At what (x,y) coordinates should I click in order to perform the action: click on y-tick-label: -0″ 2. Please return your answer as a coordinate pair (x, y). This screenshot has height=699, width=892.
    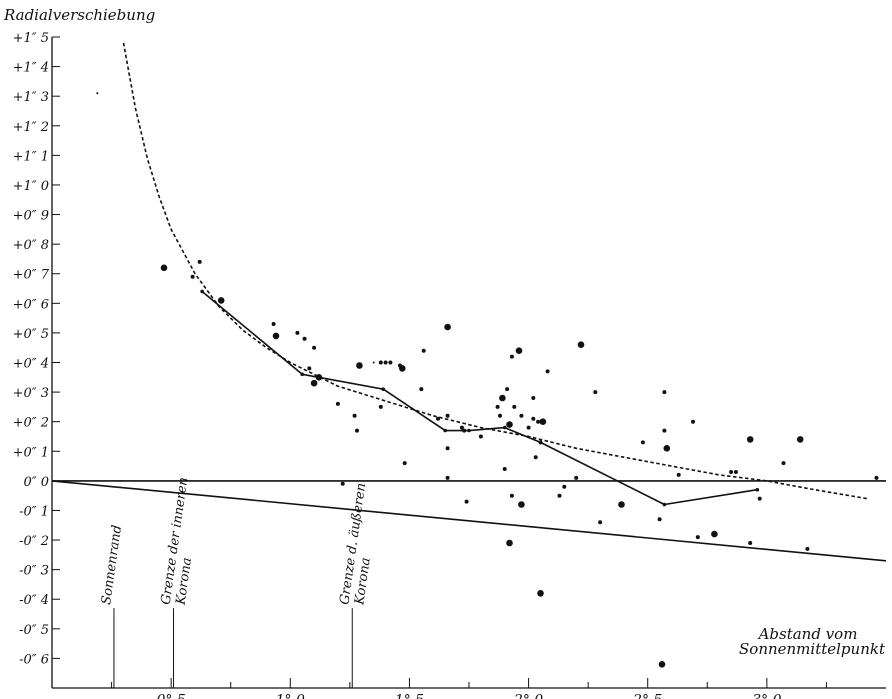
    Looking at the image, I should click on (34, 541).